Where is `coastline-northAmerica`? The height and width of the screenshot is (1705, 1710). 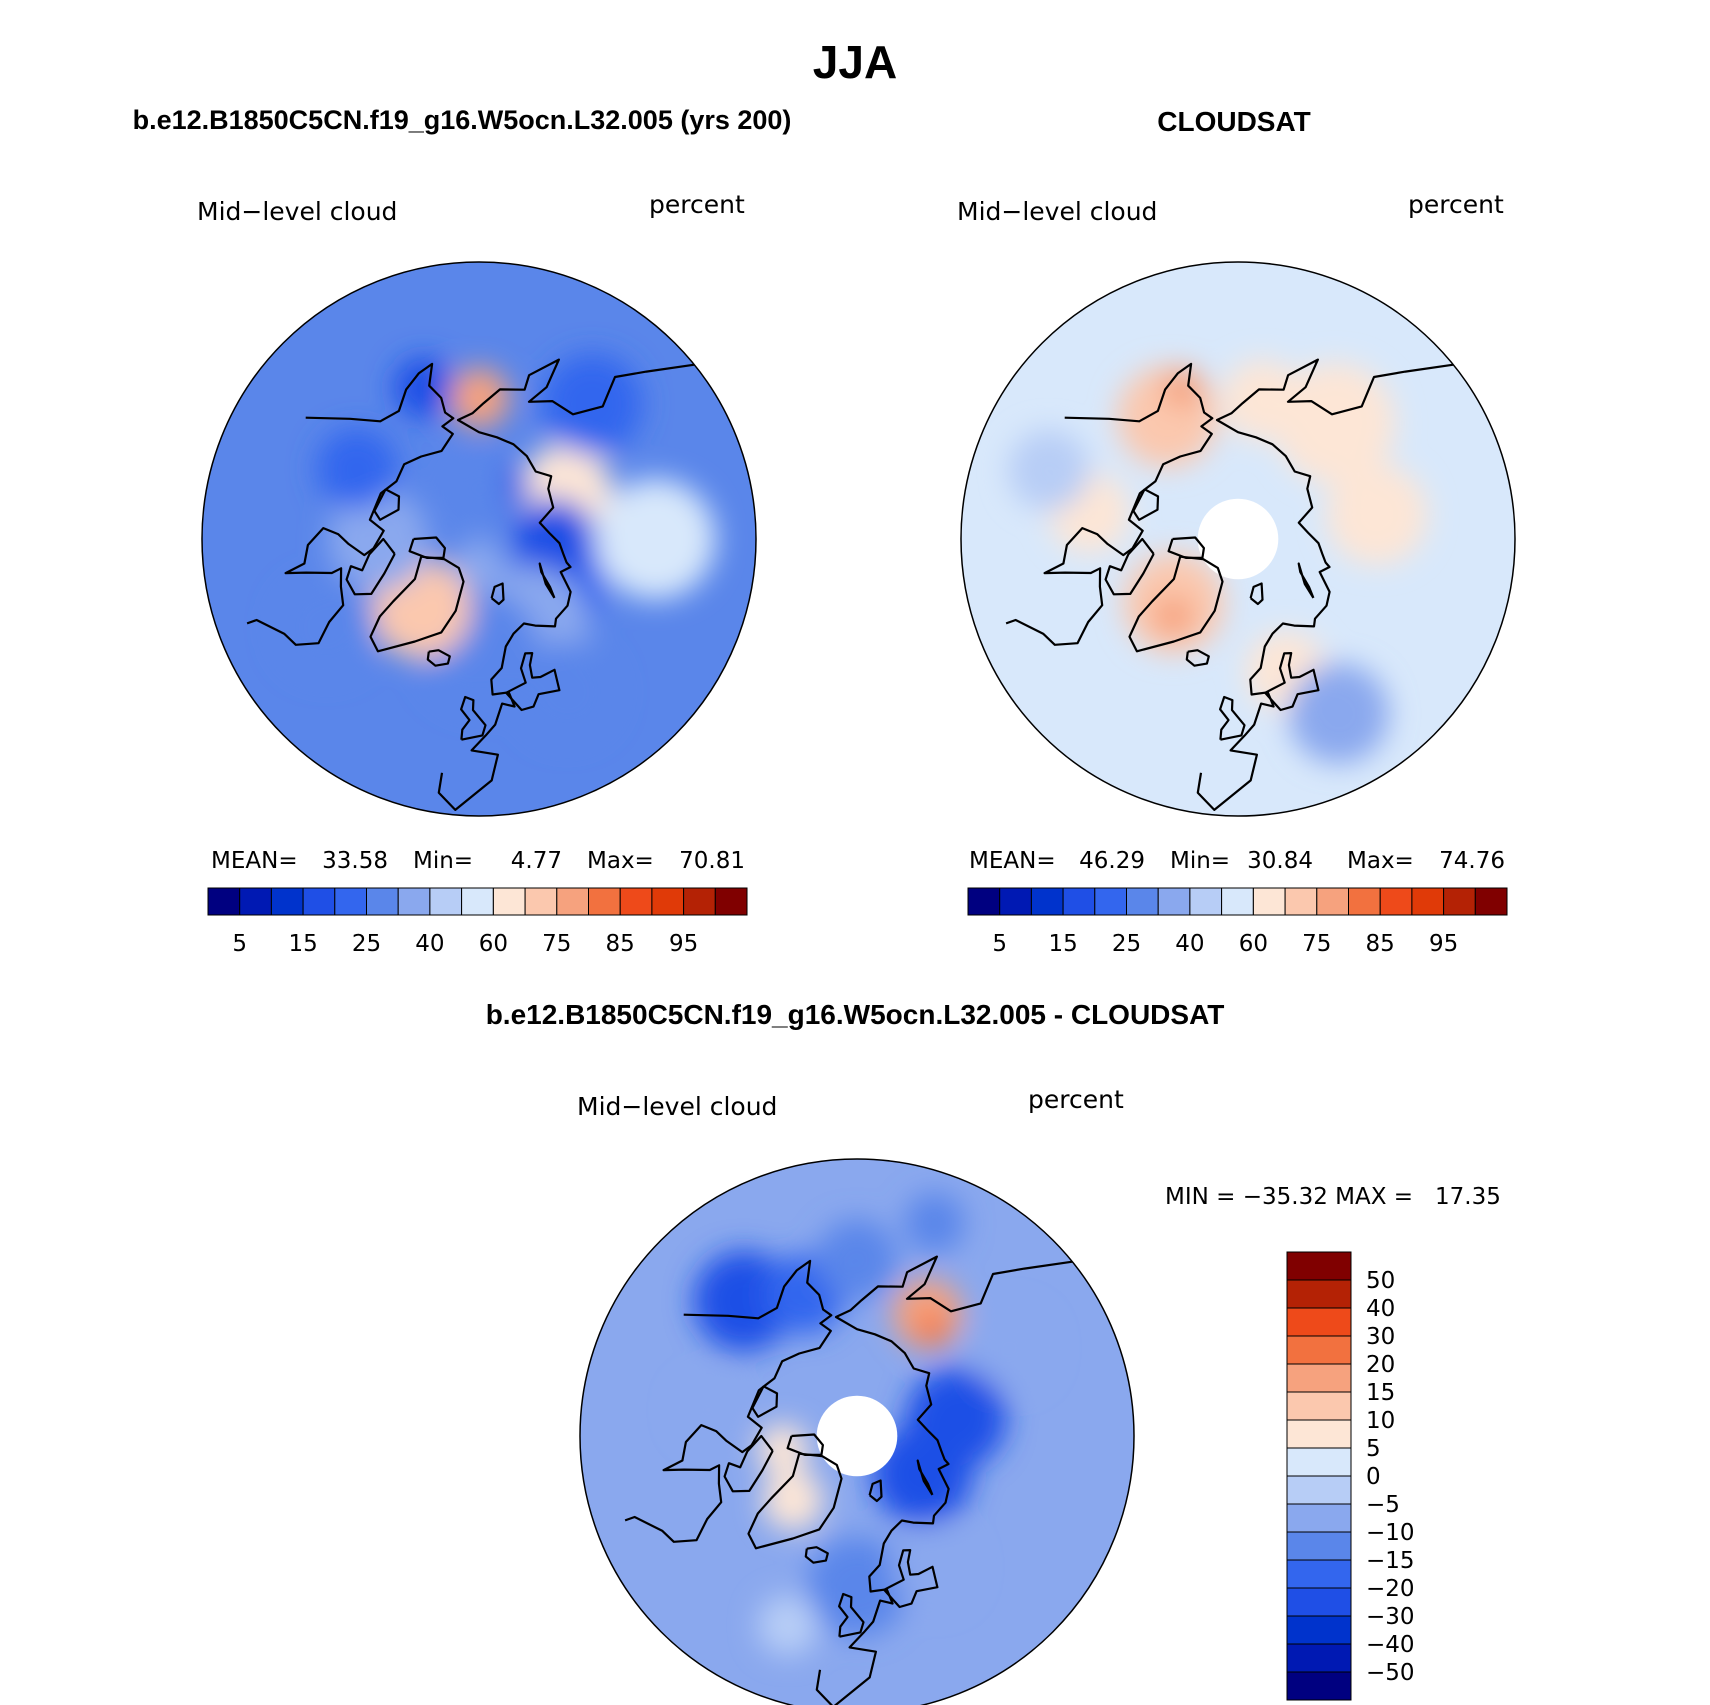
coastline-northAmerica is located at coordinates (1109, 504).